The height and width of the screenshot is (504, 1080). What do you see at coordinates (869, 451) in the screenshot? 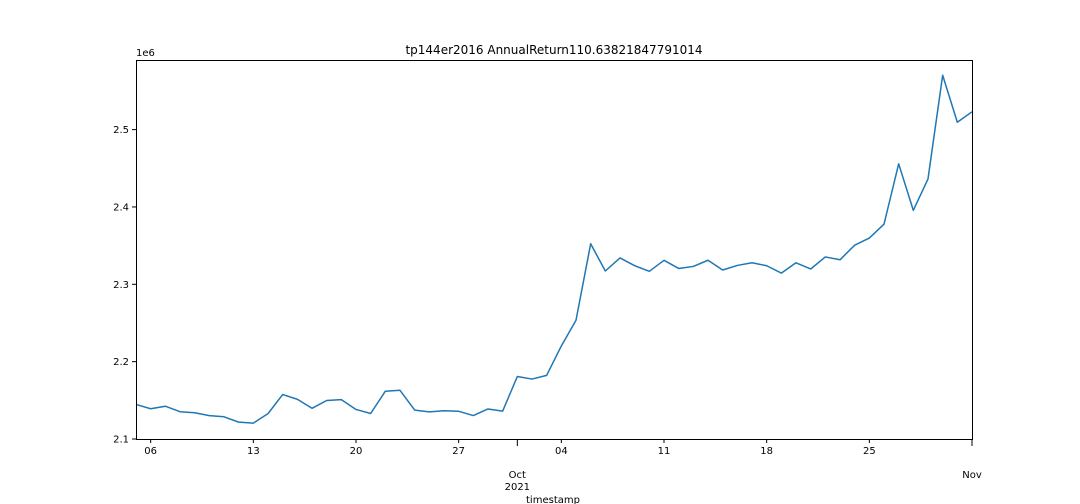
I see `x-tick-label: 25` at bounding box center [869, 451].